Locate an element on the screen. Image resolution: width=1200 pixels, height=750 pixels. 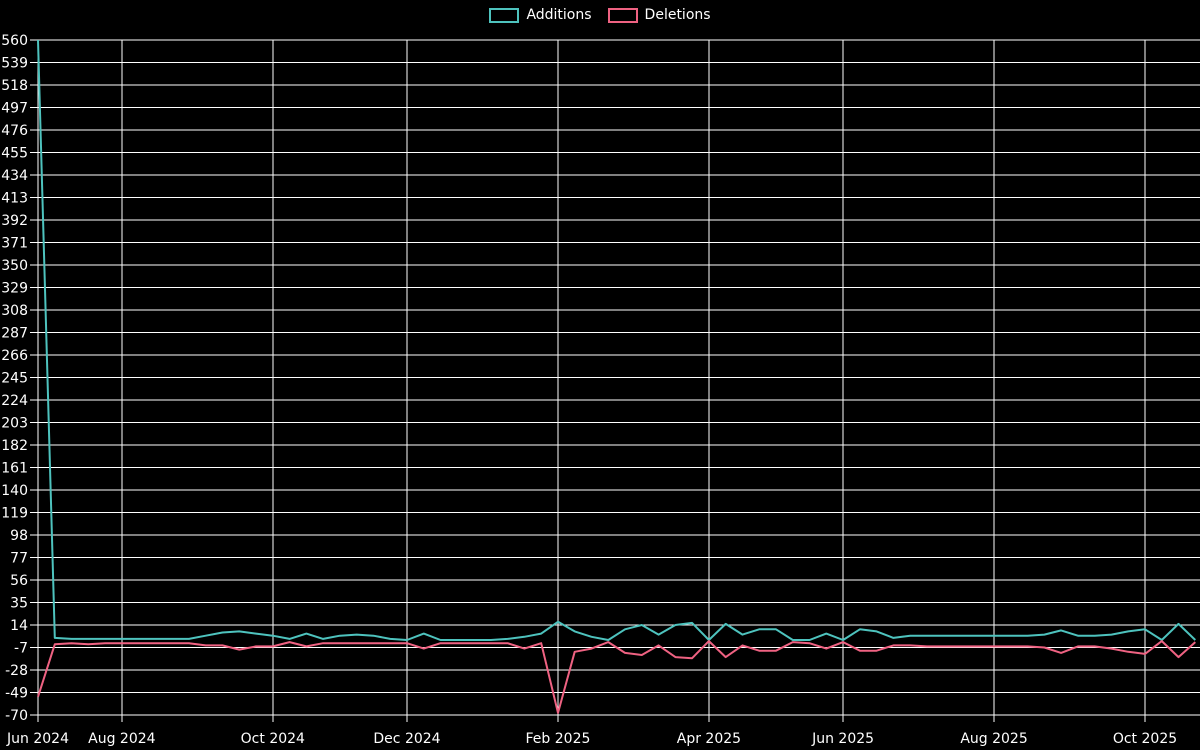
y-tick-label: 497 is located at coordinates (14, 109).